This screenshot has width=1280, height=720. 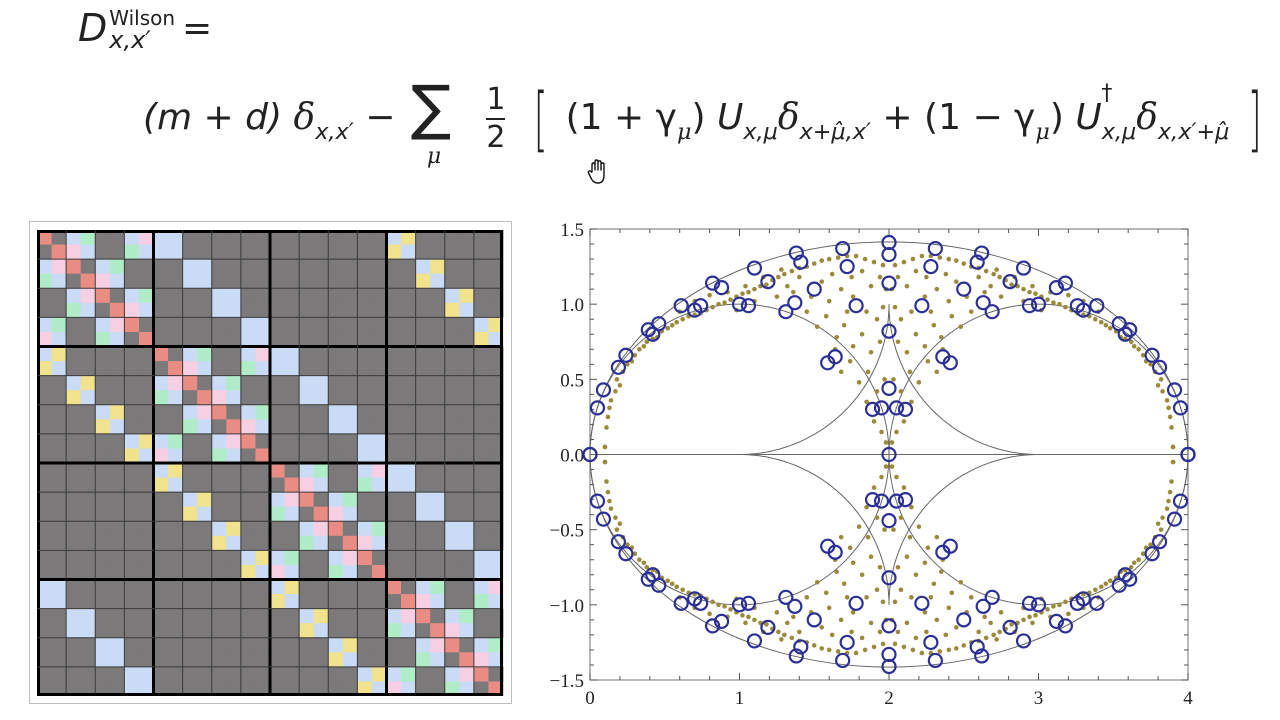 I want to click on fraction-bar, so click(x=496, y=119).